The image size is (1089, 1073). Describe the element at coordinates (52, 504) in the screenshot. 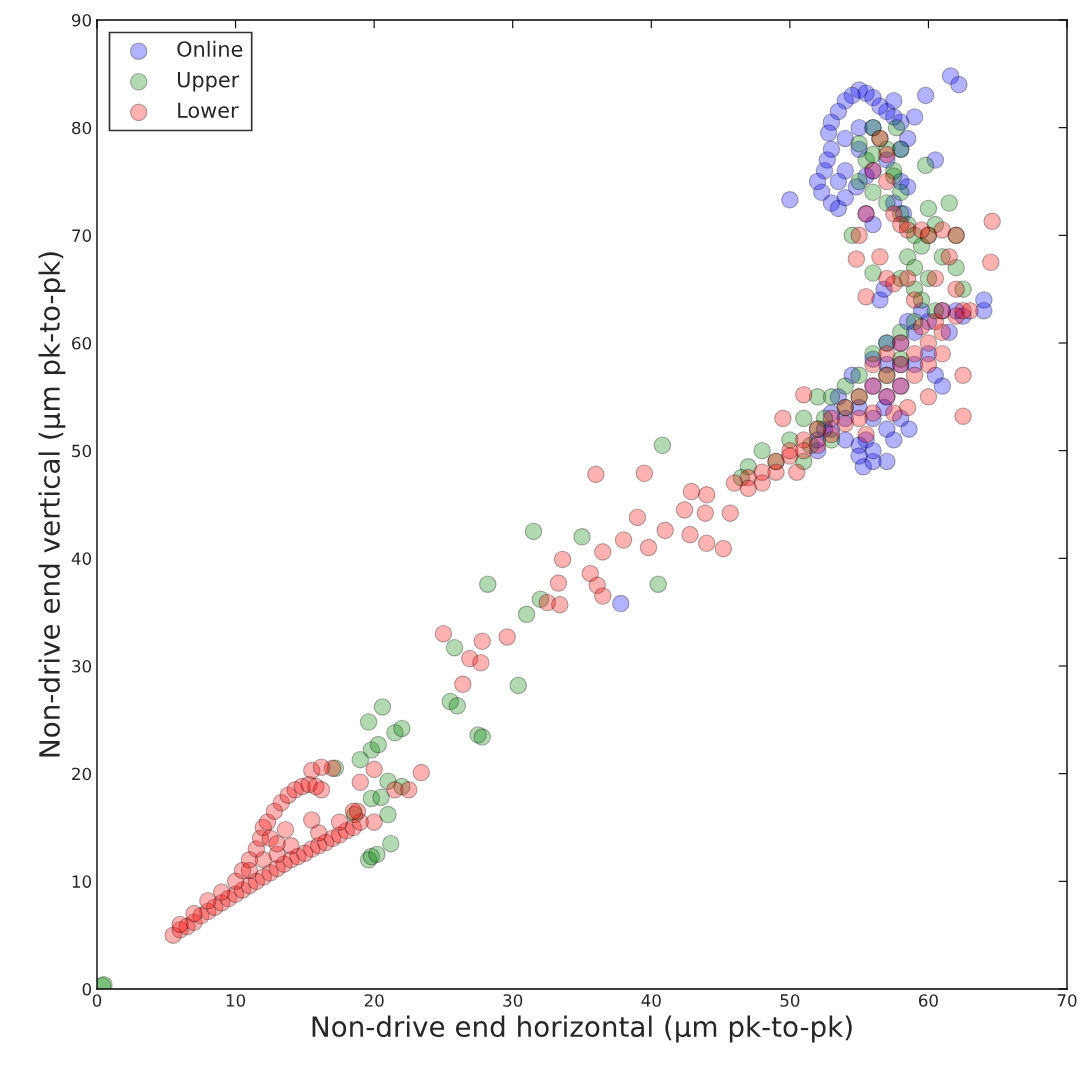

I see `y-axis-title: Non-drive end vertical (μm pk-to-pk)` at that location.